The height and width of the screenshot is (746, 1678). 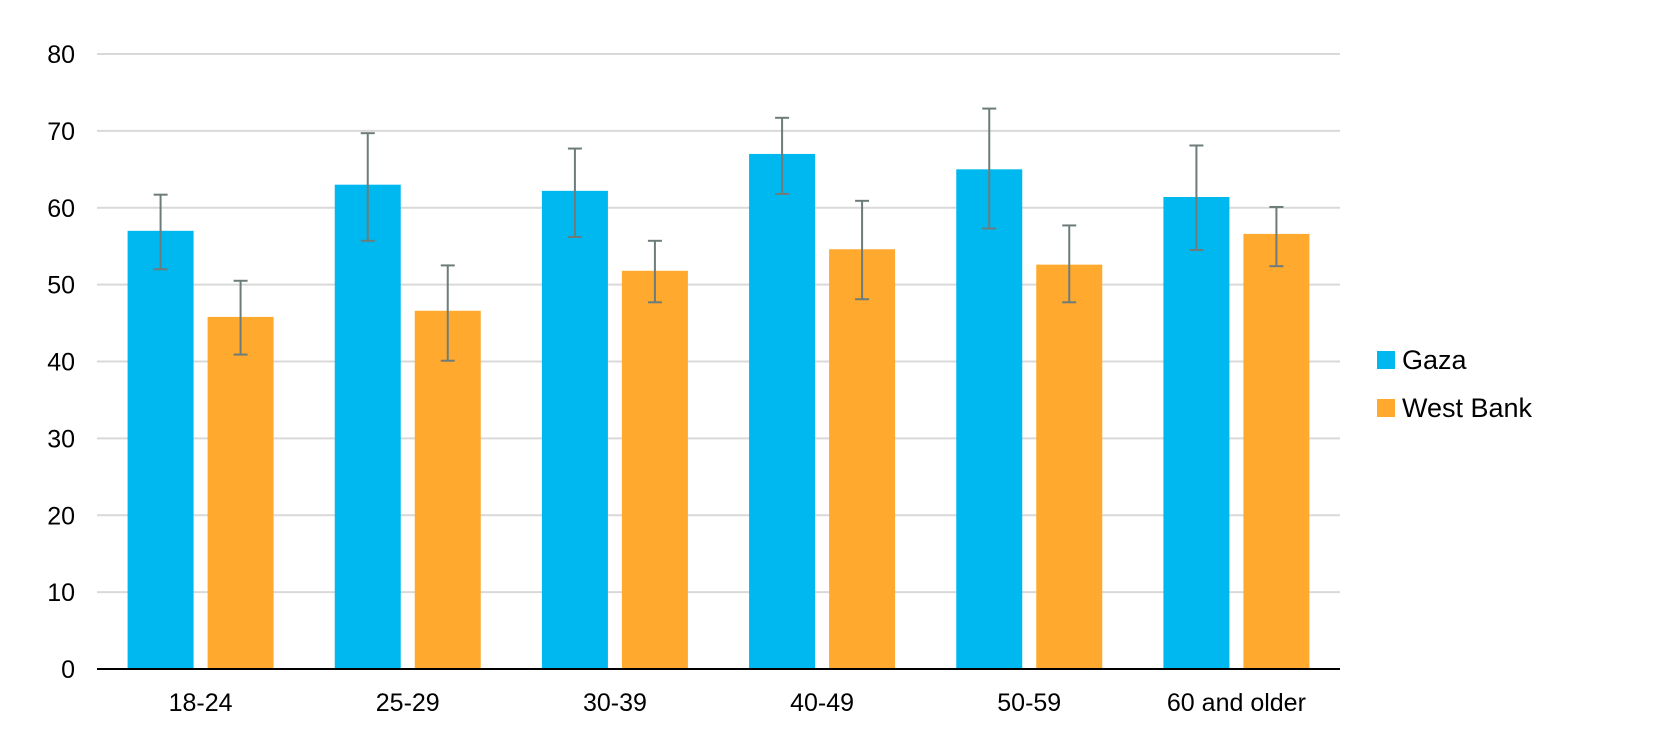 I want to click on legend: Gaza West Bank, so click(x=1454, y=384).